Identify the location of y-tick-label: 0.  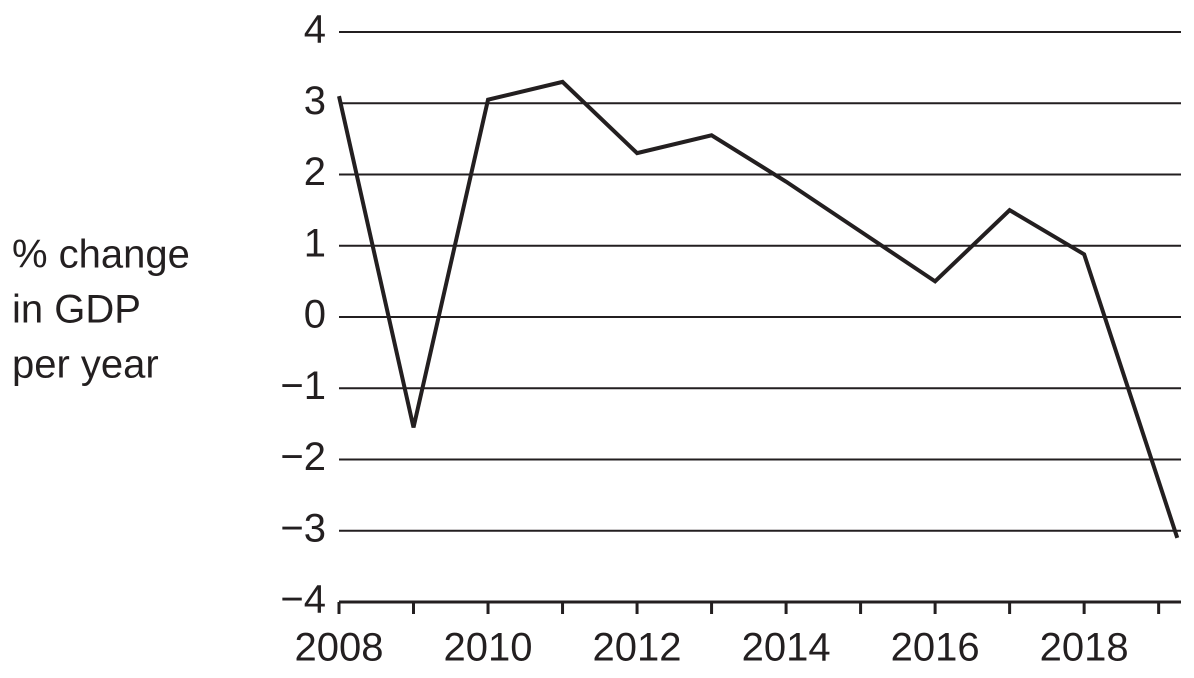
(315, 315).